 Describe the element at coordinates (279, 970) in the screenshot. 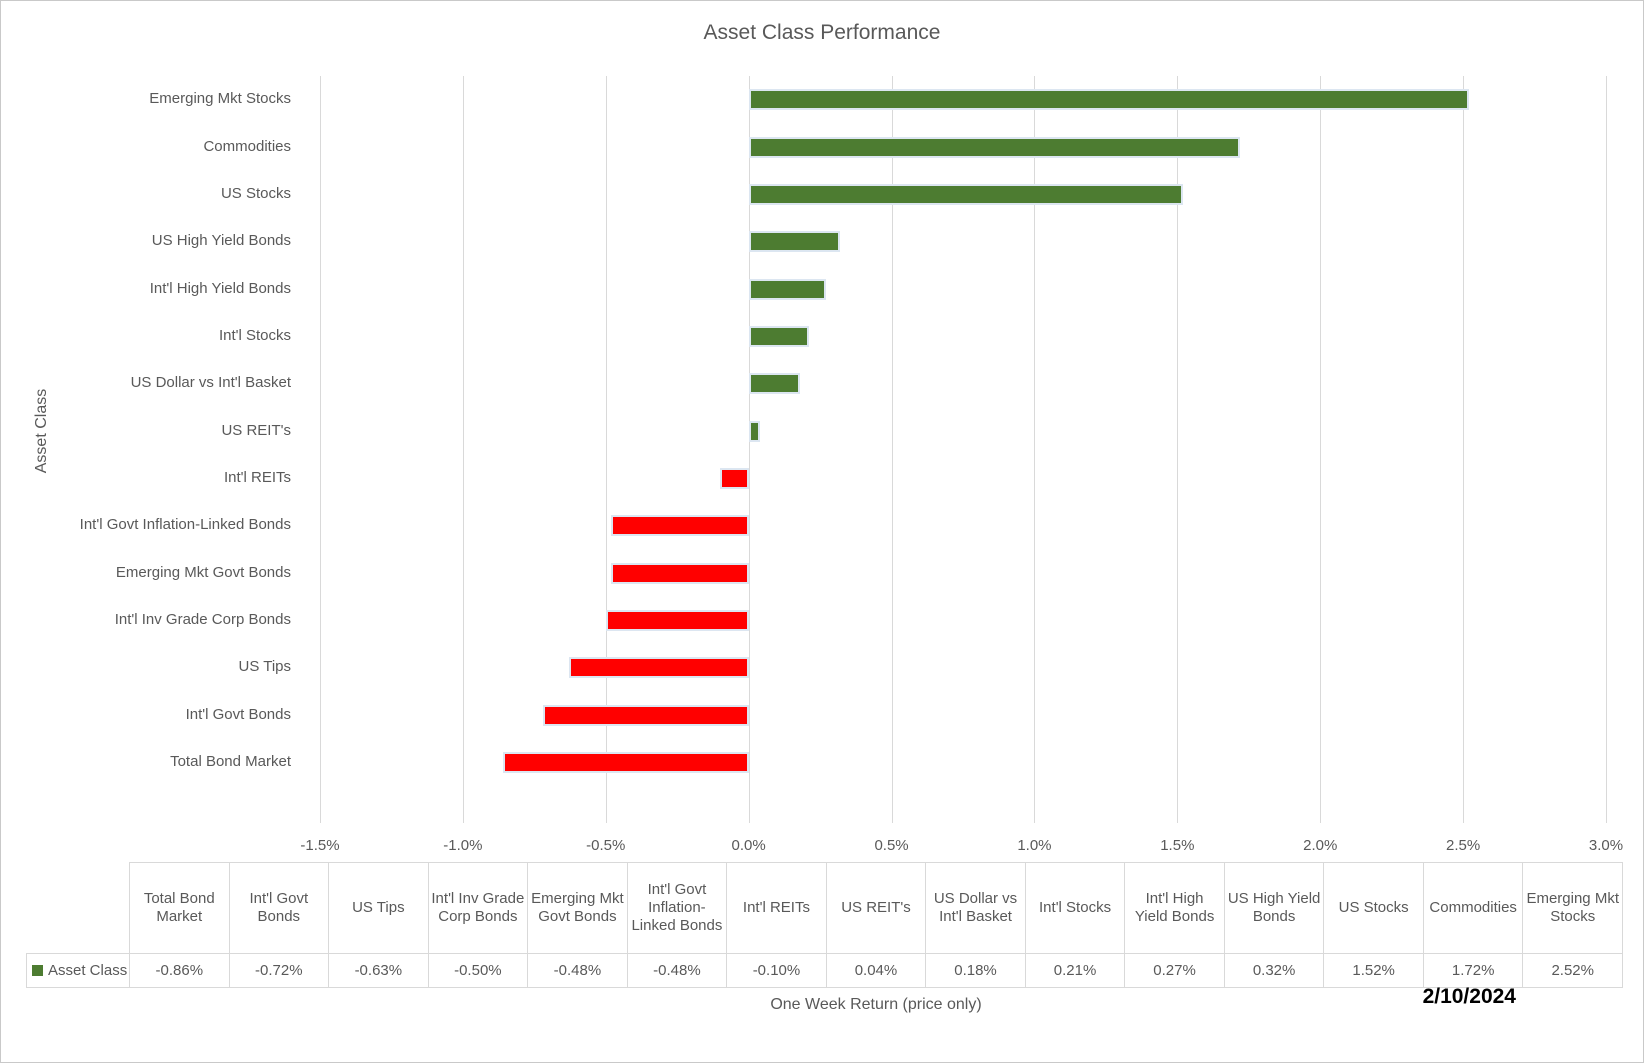

I see `table-value-cell: -0.72%` at that location.